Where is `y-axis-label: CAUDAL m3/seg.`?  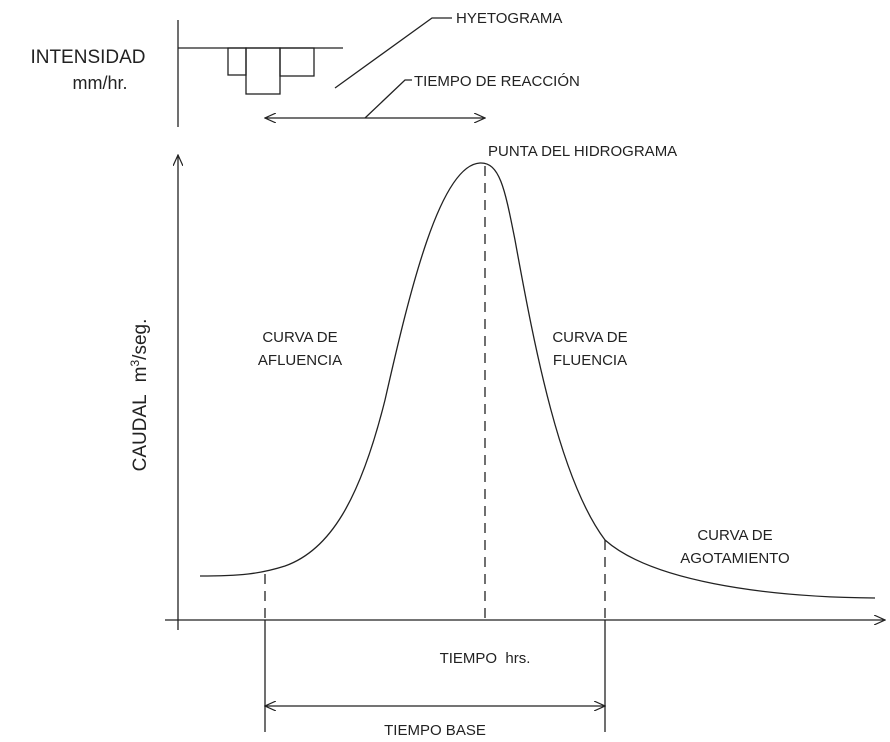
y-axis-label: CAUDAL m3/seg. is located at coordinates (139, 395).